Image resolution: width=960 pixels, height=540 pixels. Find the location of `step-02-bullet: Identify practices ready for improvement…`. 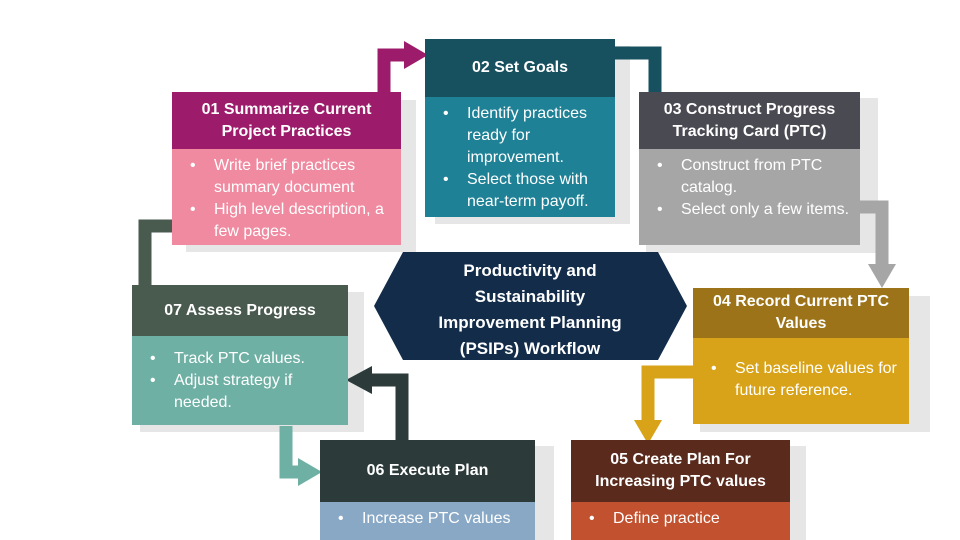

step-02-bullet: Identify practices ready for improvement… is located at coordinates (525, 136).